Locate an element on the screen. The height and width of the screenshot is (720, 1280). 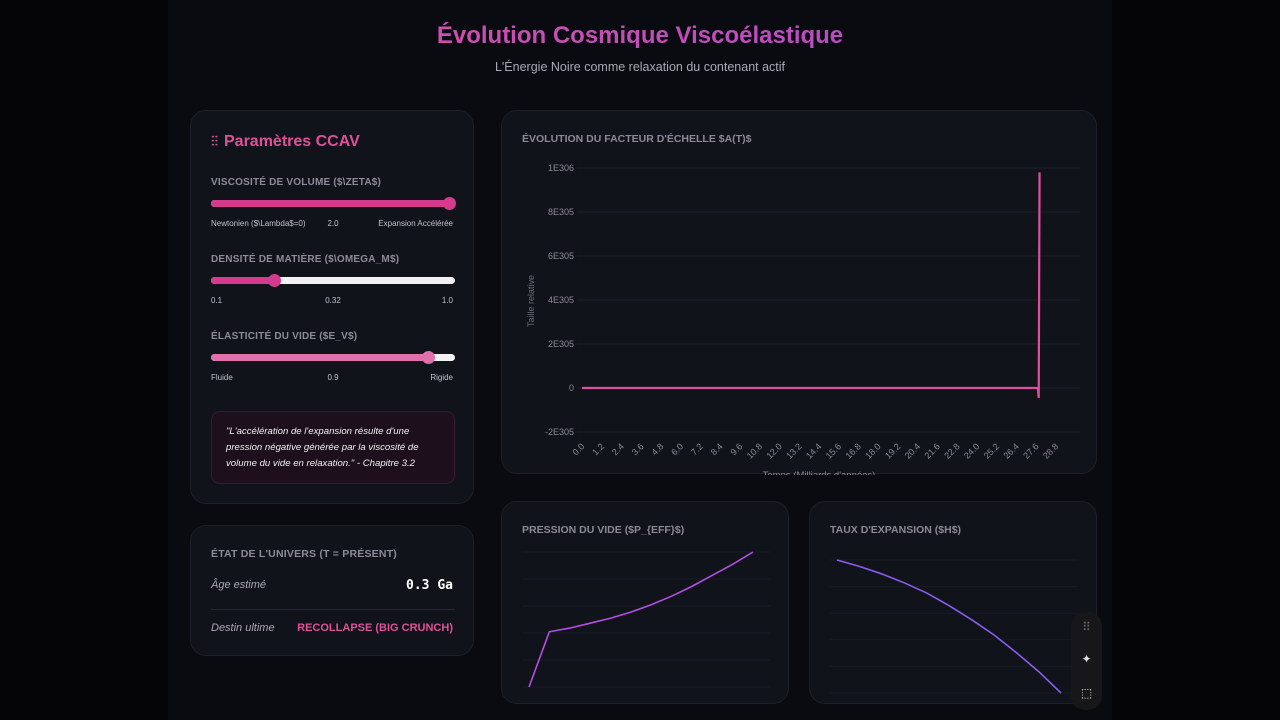
y-tick-label: 8E305 is located at coordinates (561, 212).